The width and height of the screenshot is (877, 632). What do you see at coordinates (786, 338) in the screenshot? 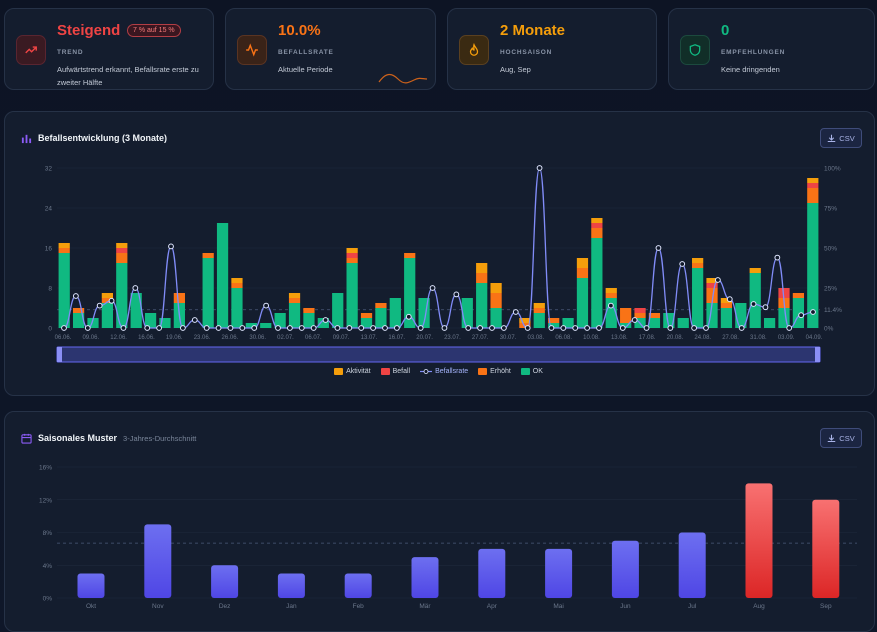
I see `x-tick-label: 03.09.` at bounding box center [786, 338].